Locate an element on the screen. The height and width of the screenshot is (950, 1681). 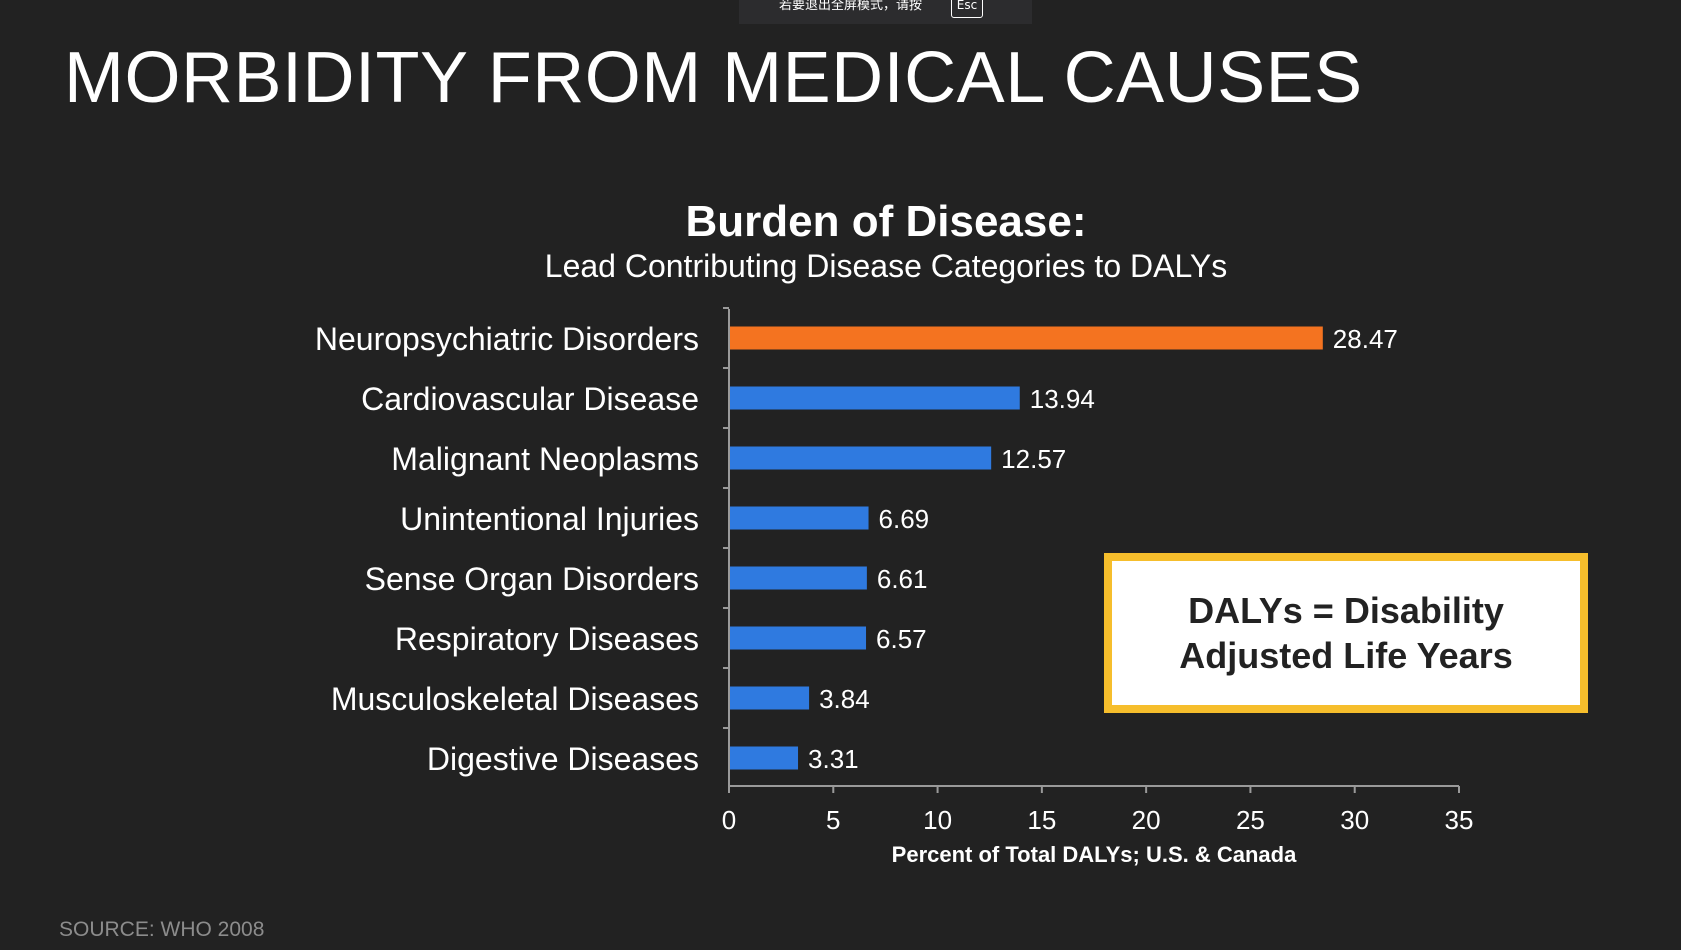
x-tick-label: 0 is located at coordinates (729, 820).